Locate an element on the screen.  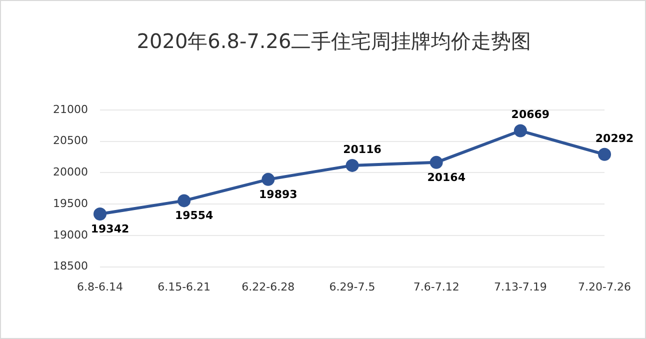
y-tick-label: 19500 is located at coordinates (70, 203).